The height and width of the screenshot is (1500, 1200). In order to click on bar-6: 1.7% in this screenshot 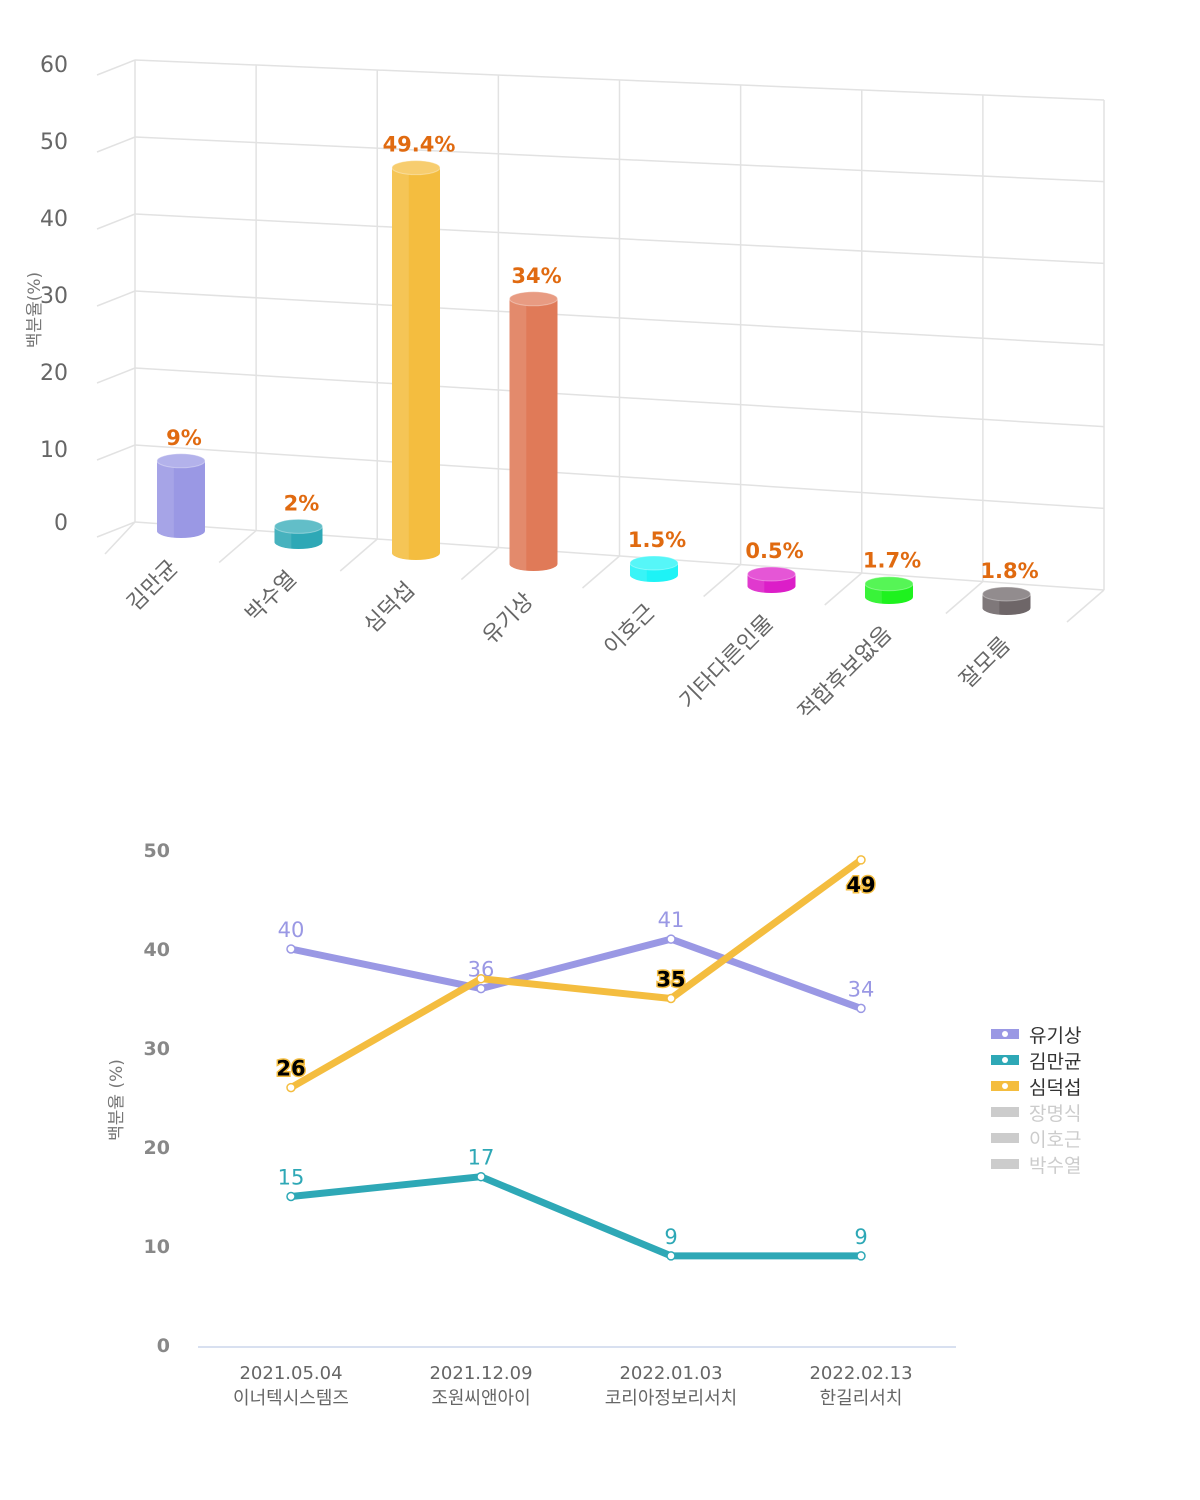, I will do `click(892, 576)`.